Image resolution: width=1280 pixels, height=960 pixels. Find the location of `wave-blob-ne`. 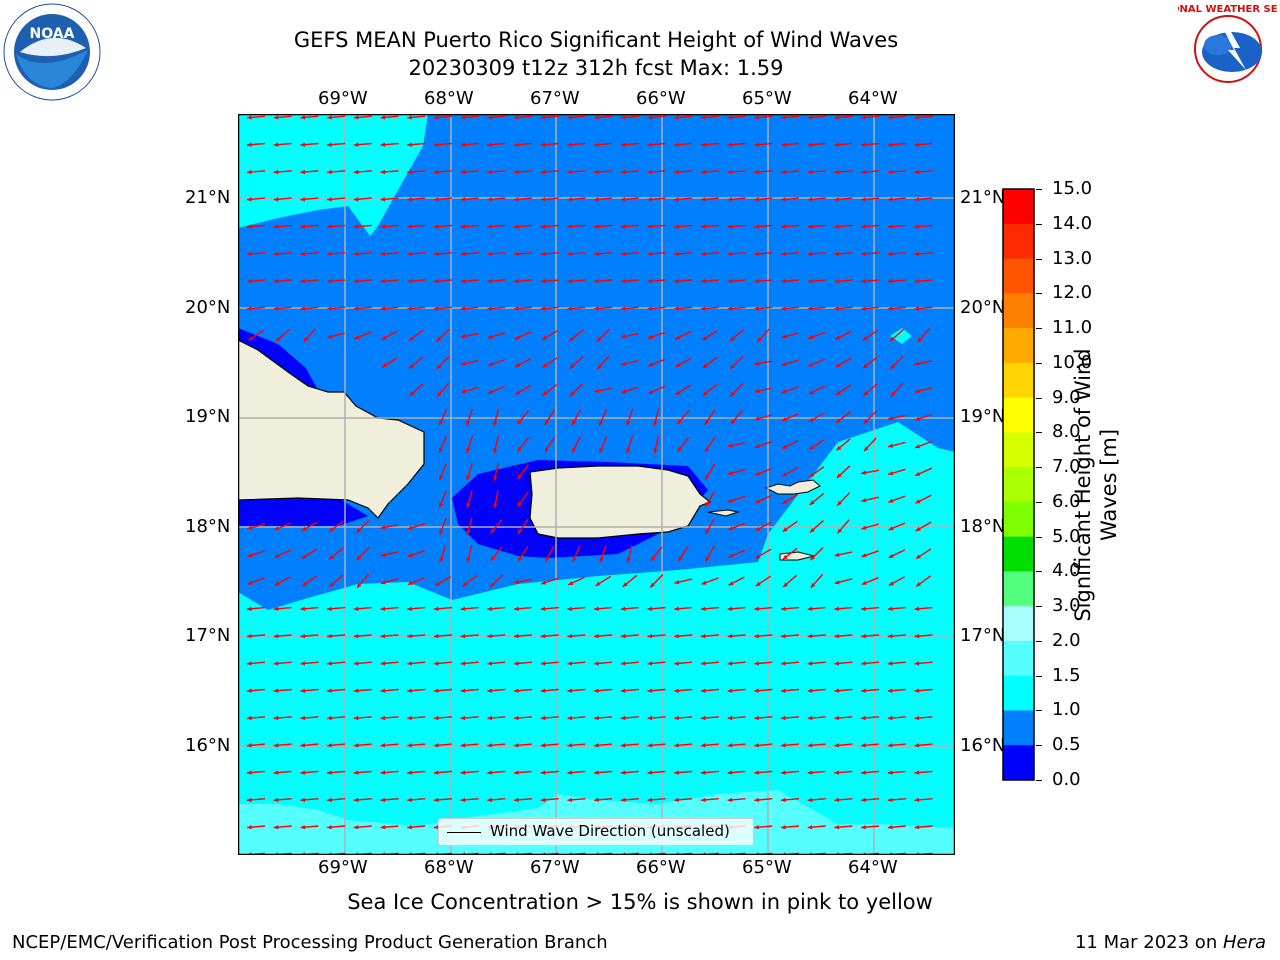

wave-blob-ne is located at coordinates (901, 336).